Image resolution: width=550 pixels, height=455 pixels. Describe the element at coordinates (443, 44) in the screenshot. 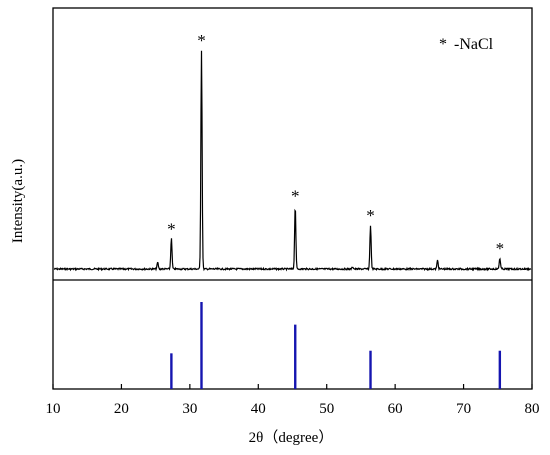

I see `legend-marker: *` at that location.